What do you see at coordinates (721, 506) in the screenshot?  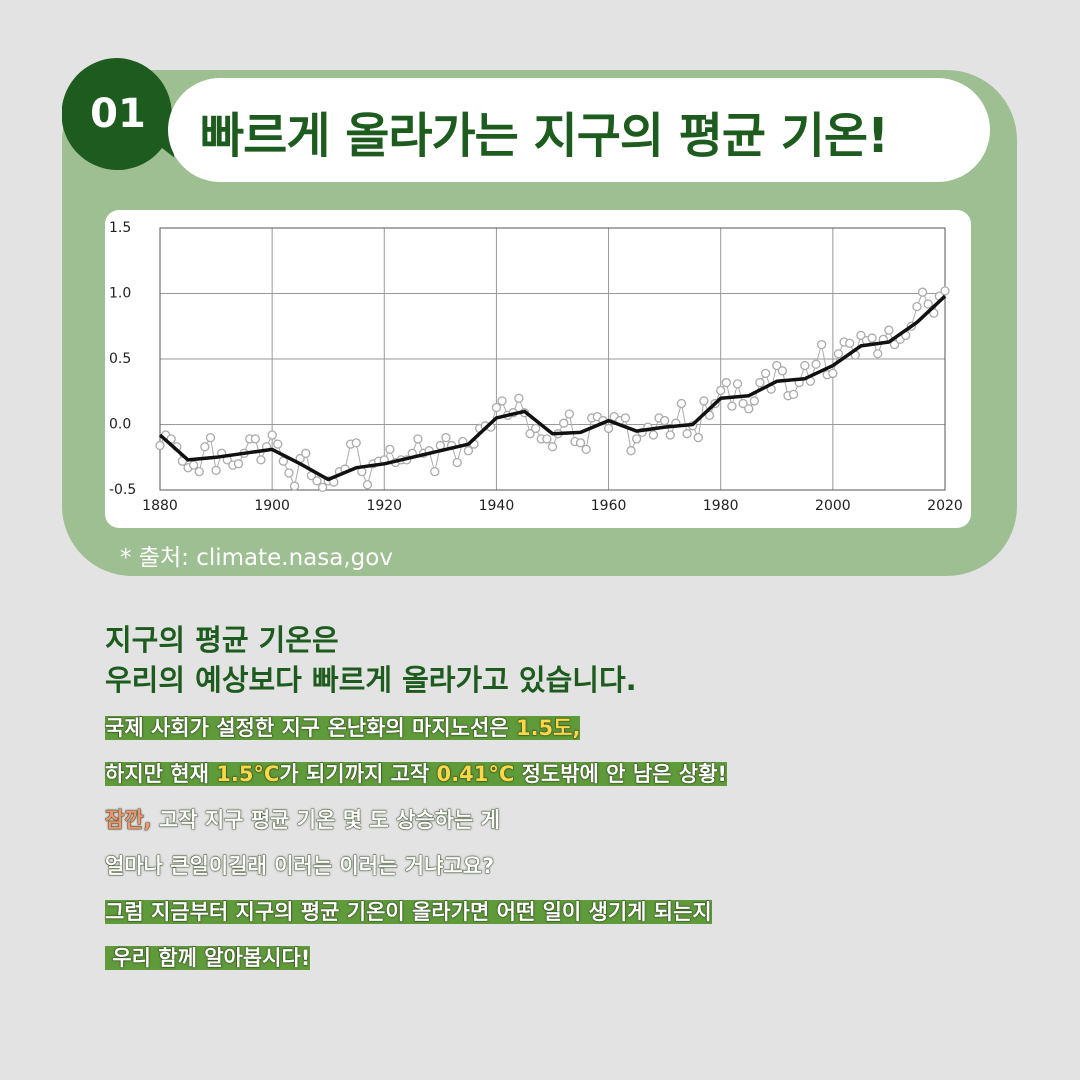 I see `x-tick-label: 1980` at bounding box center [721, 506].